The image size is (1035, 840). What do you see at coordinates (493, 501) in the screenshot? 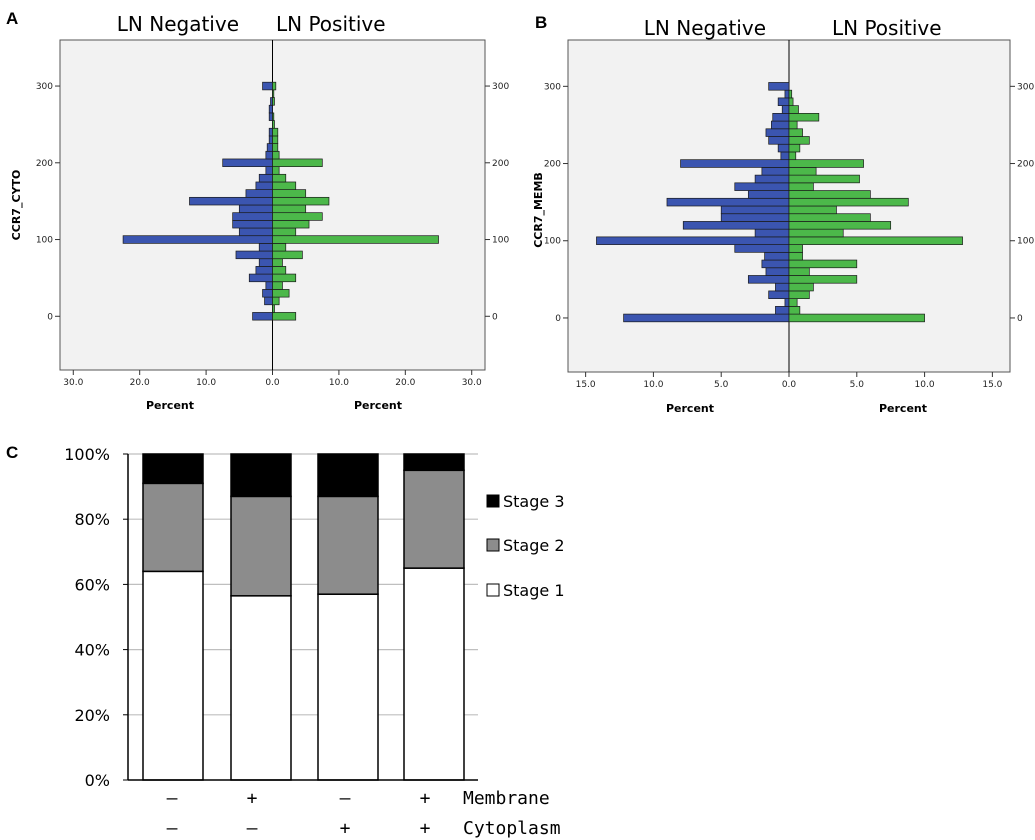
I see `legend-swatch-stage3` at bounding box center [493, 501].